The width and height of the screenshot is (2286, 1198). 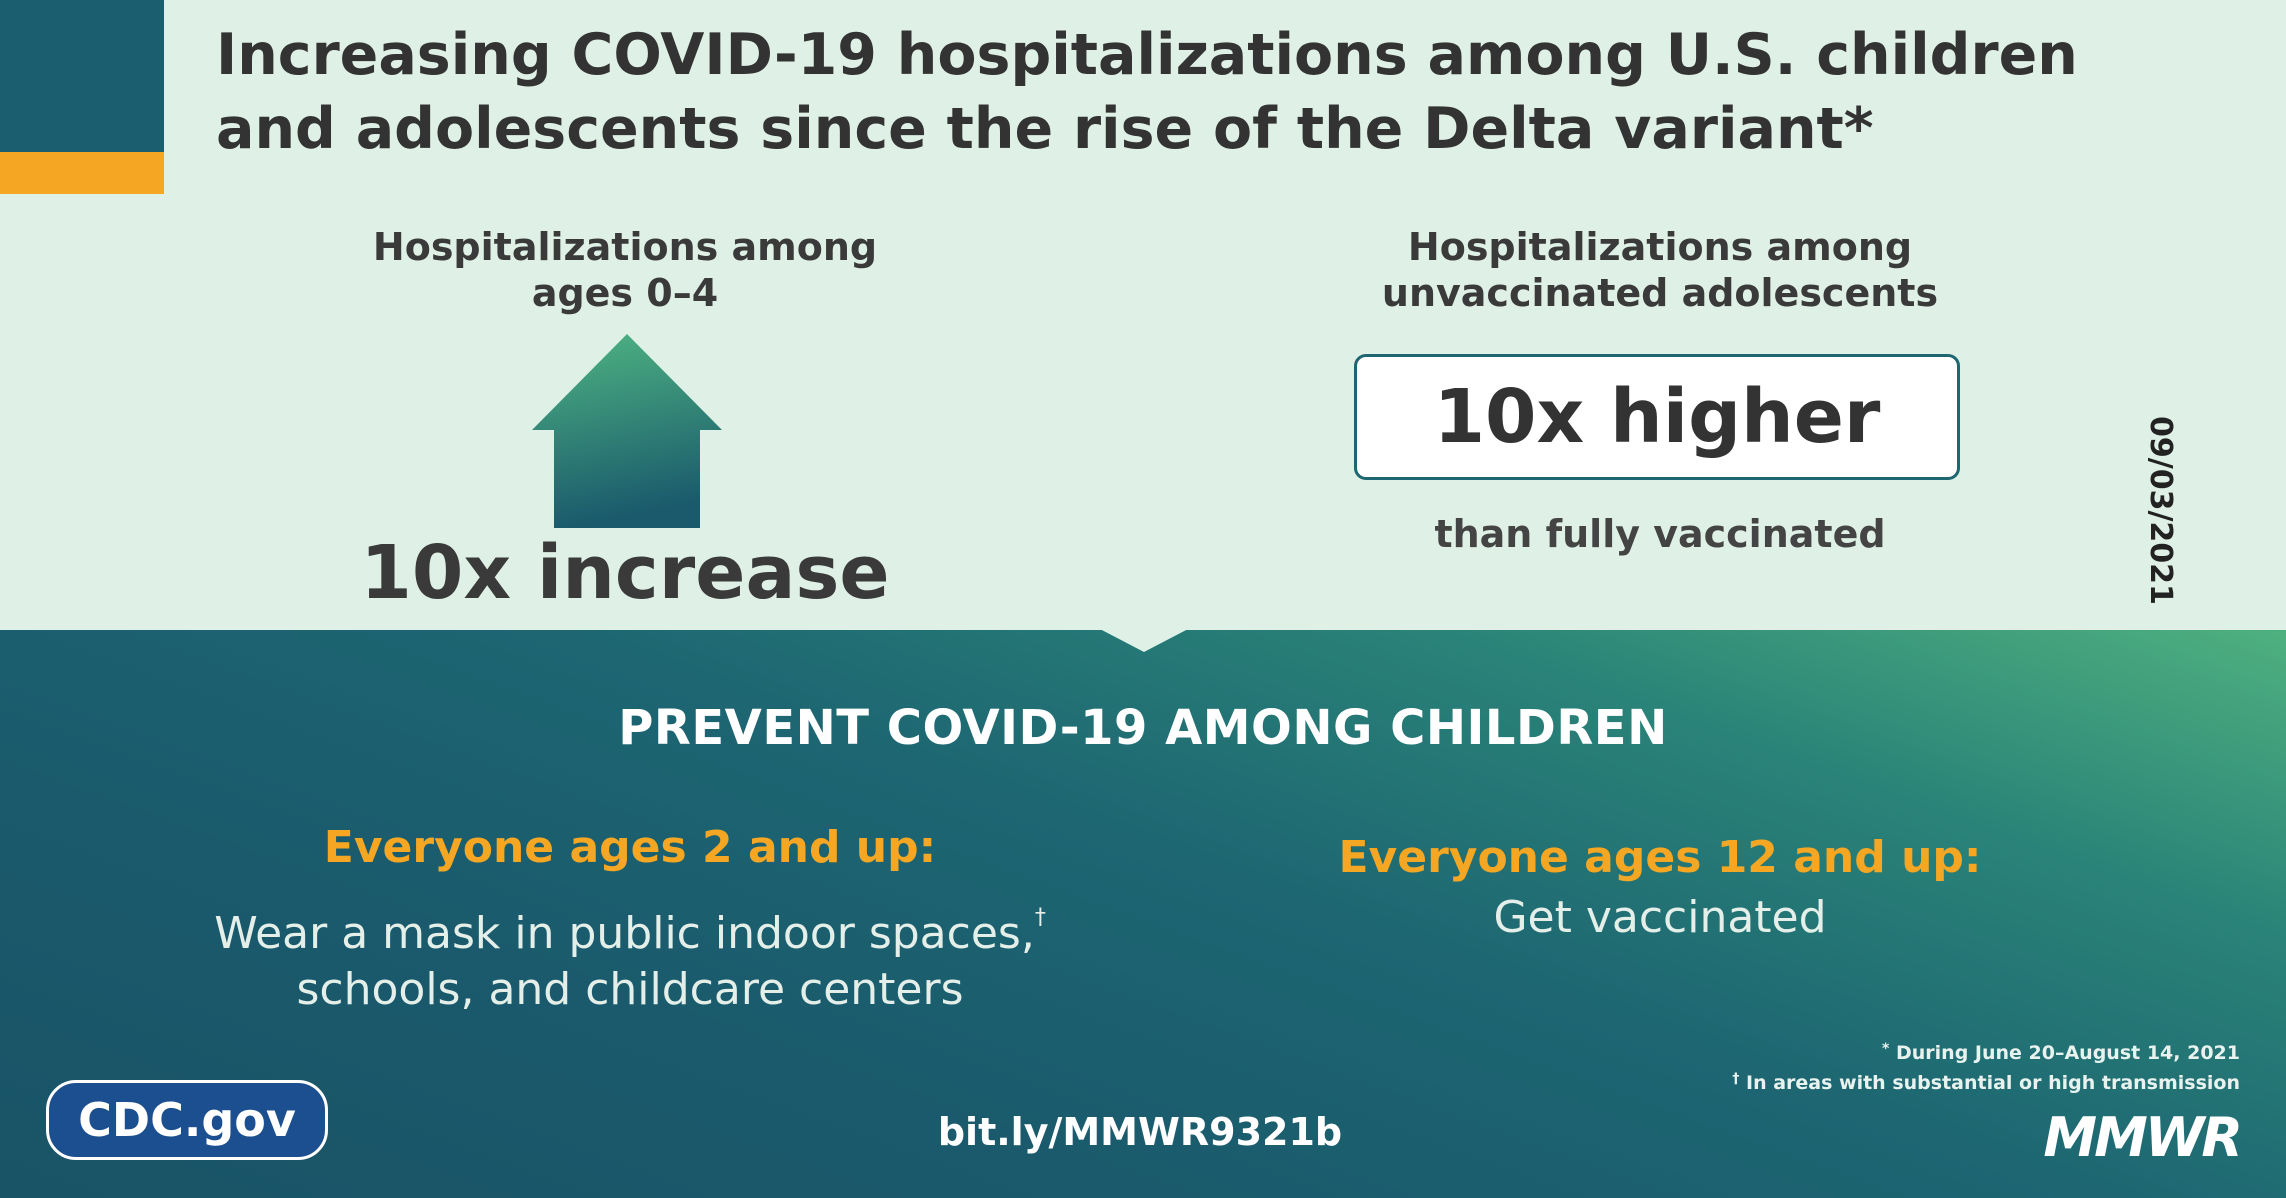 I want to click on vaccine-recommendation-heading: Everyone ages 12 and up:, so click(x=1660, y=857).